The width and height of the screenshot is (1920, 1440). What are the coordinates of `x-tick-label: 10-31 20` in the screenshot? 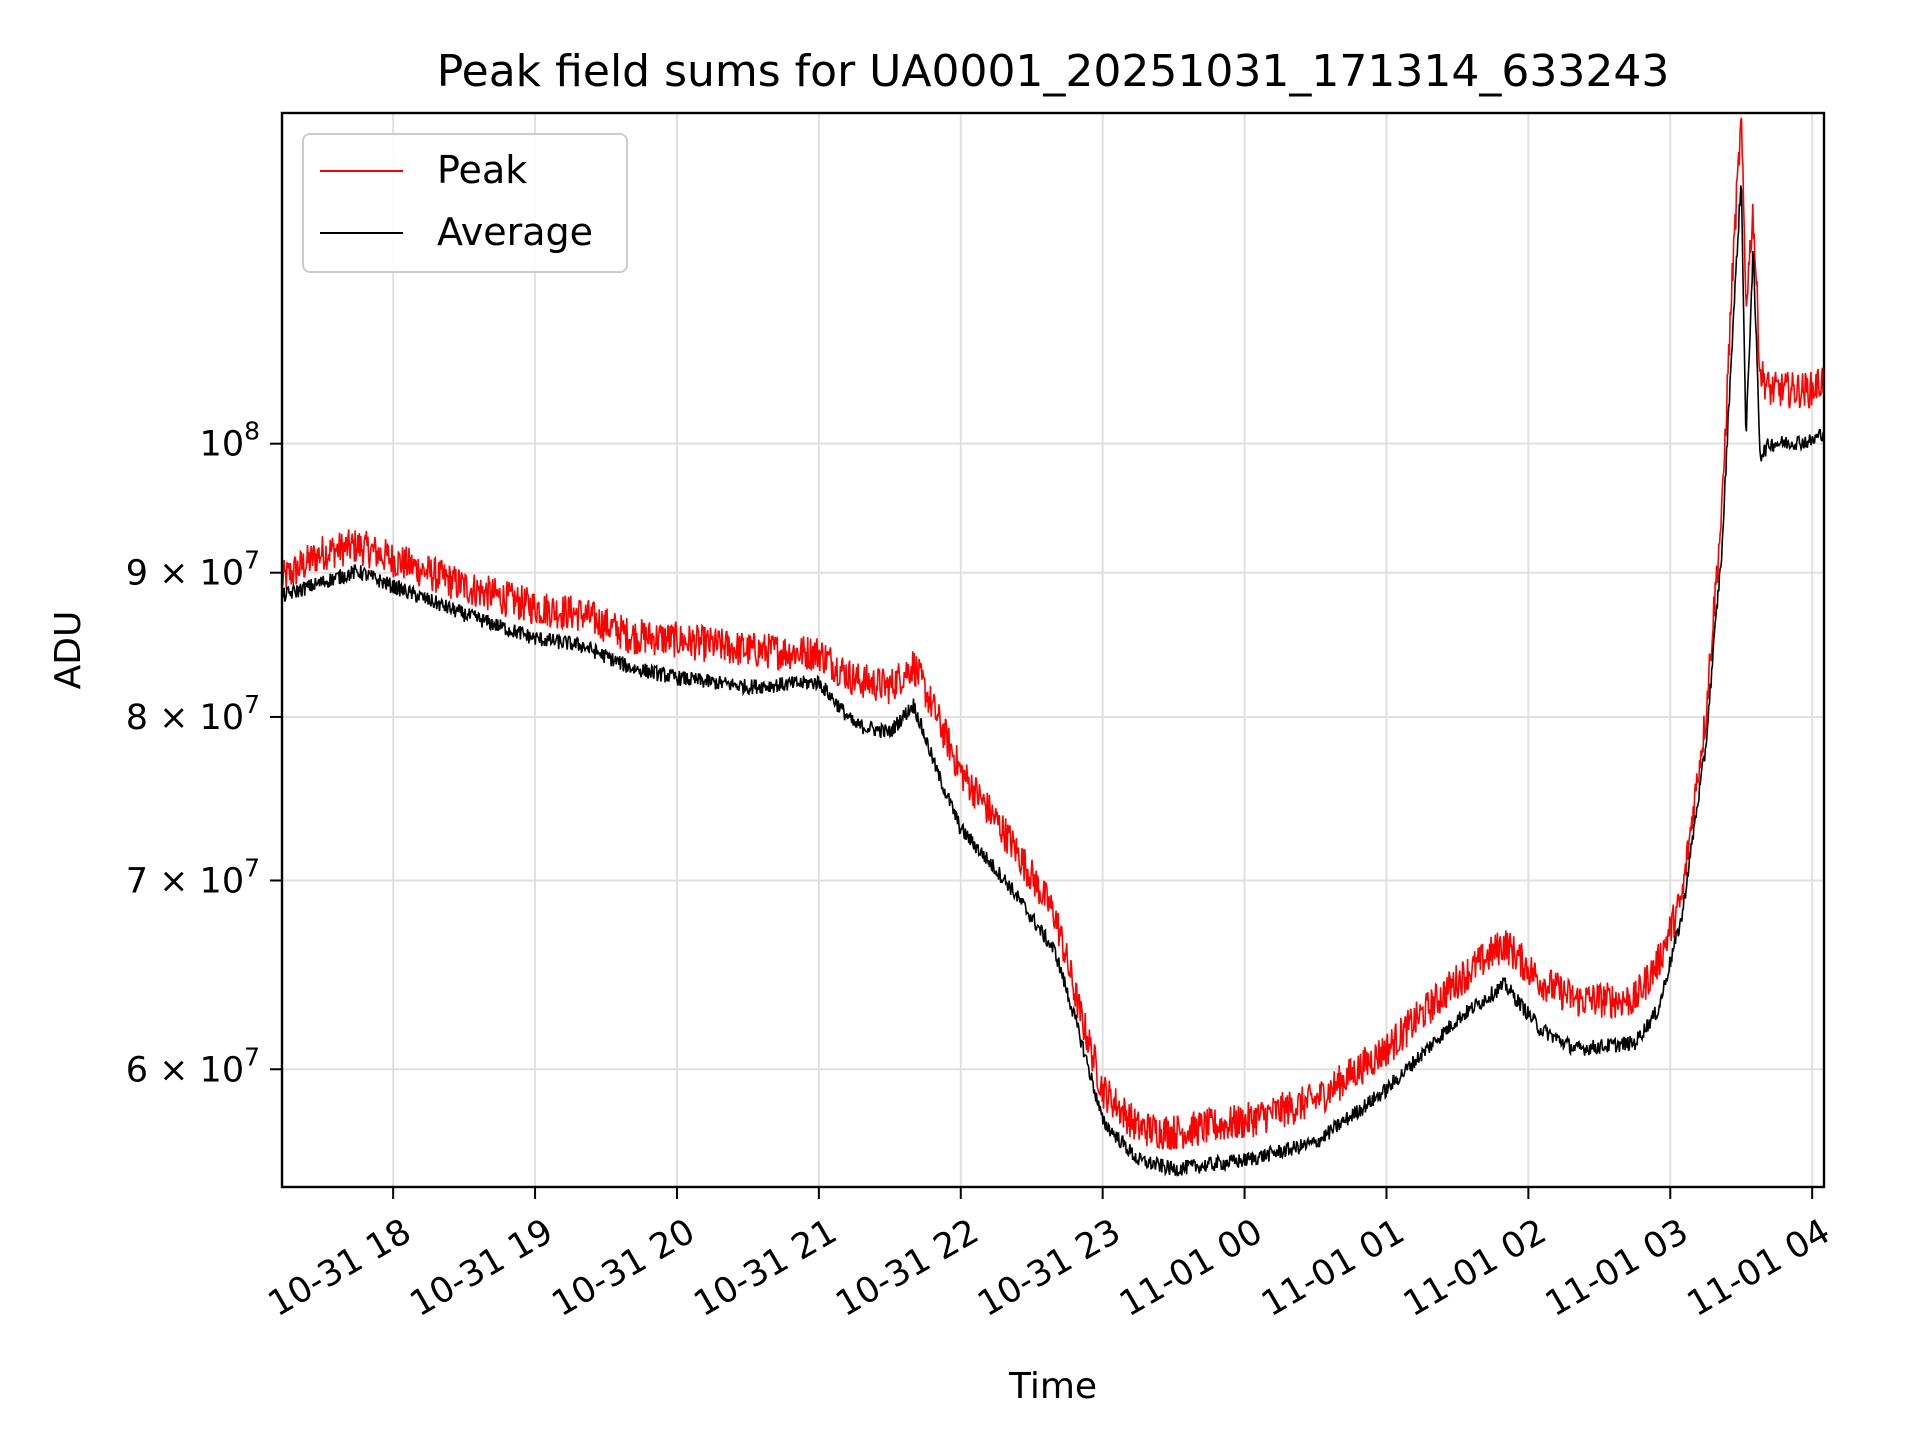 It's located at (624, 1268).